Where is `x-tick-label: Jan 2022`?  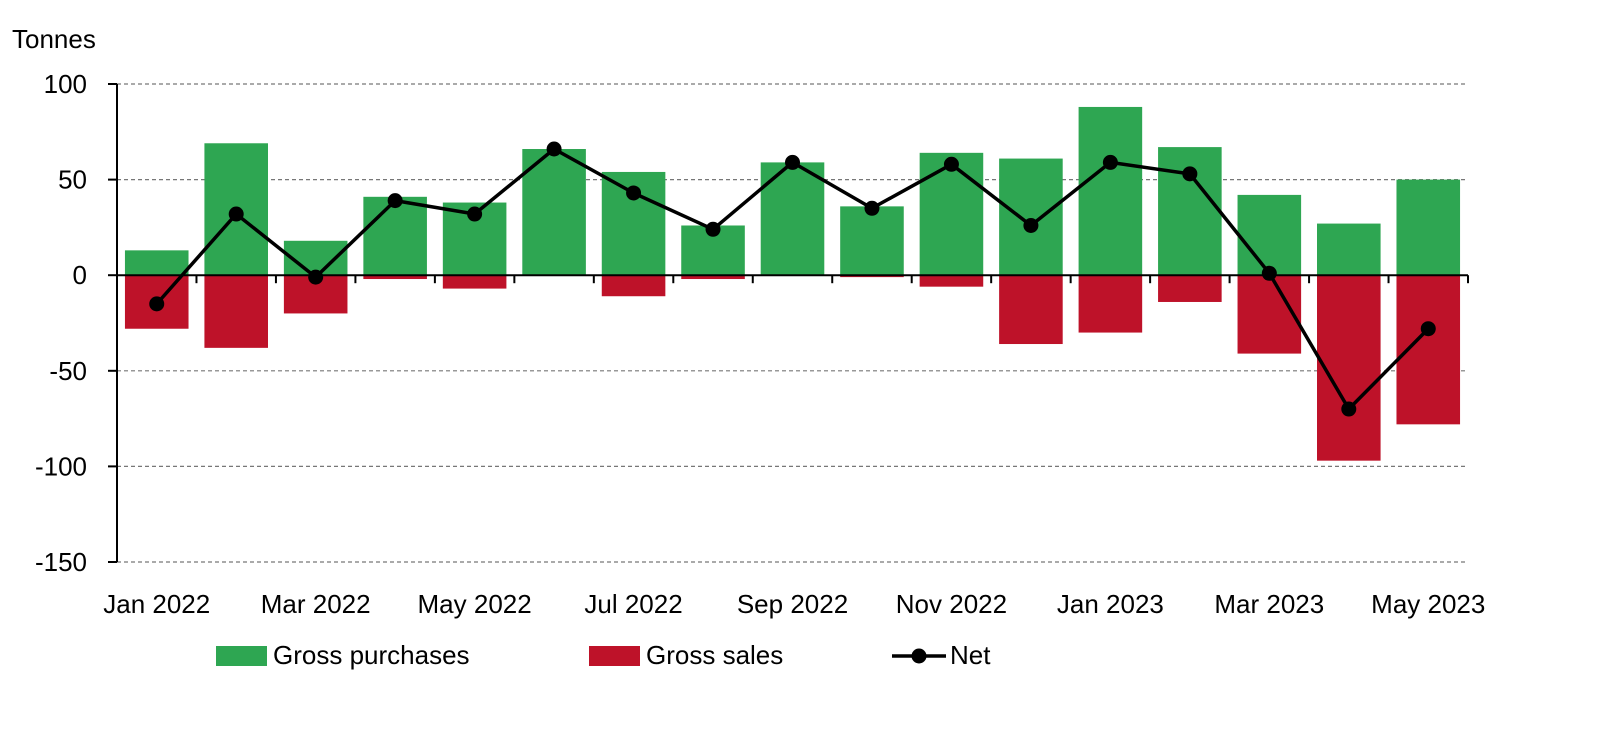
x-tick-label: Jan 2022 is located at coordinates (156, 604).